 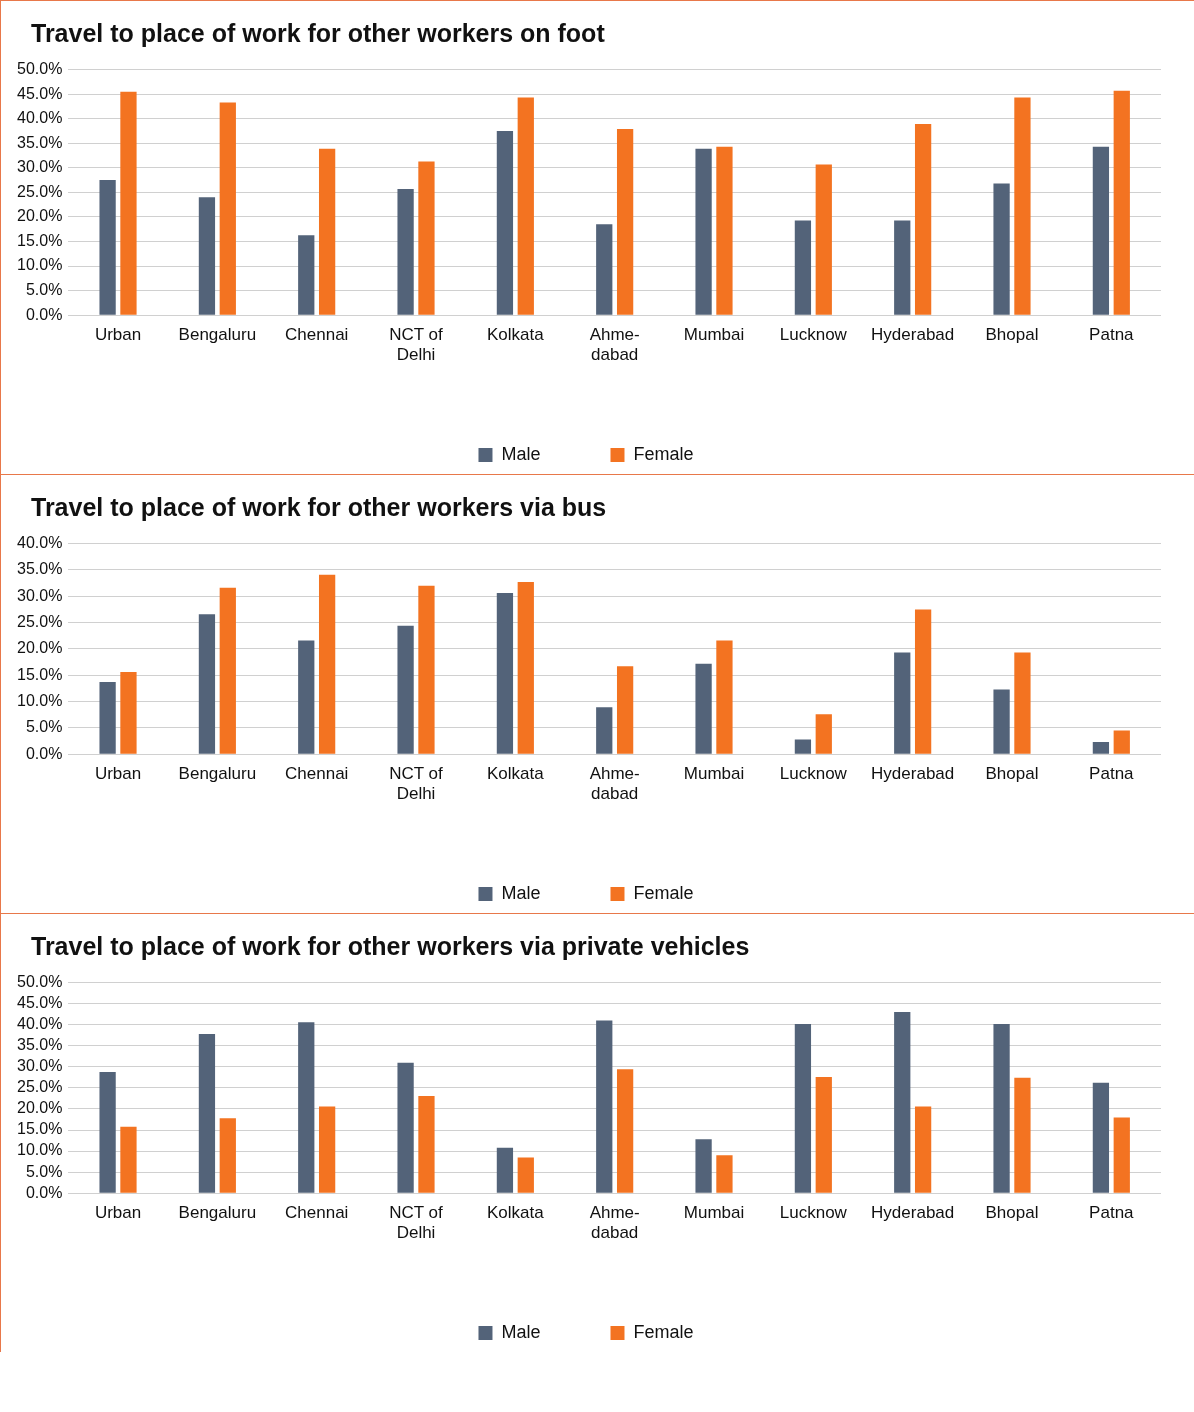 What do you see at coordinates (663, 892) in the screenshot?
I see `legend-label: Female` at bounding box center [663, 892].